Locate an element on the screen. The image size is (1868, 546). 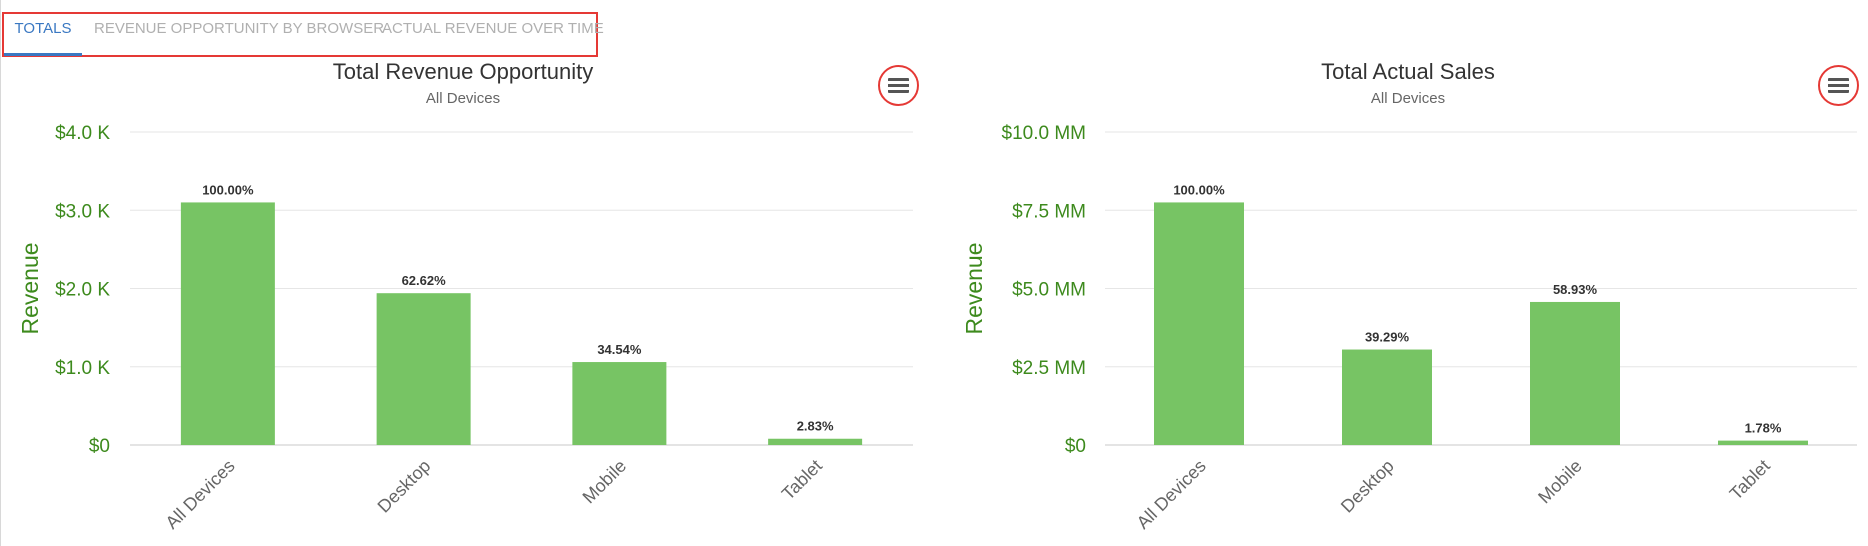
tab-revenue-opportunity-by-browser: REVENUE OPPORTUNITY BY BROWSER is located at coordinates (239, 28).